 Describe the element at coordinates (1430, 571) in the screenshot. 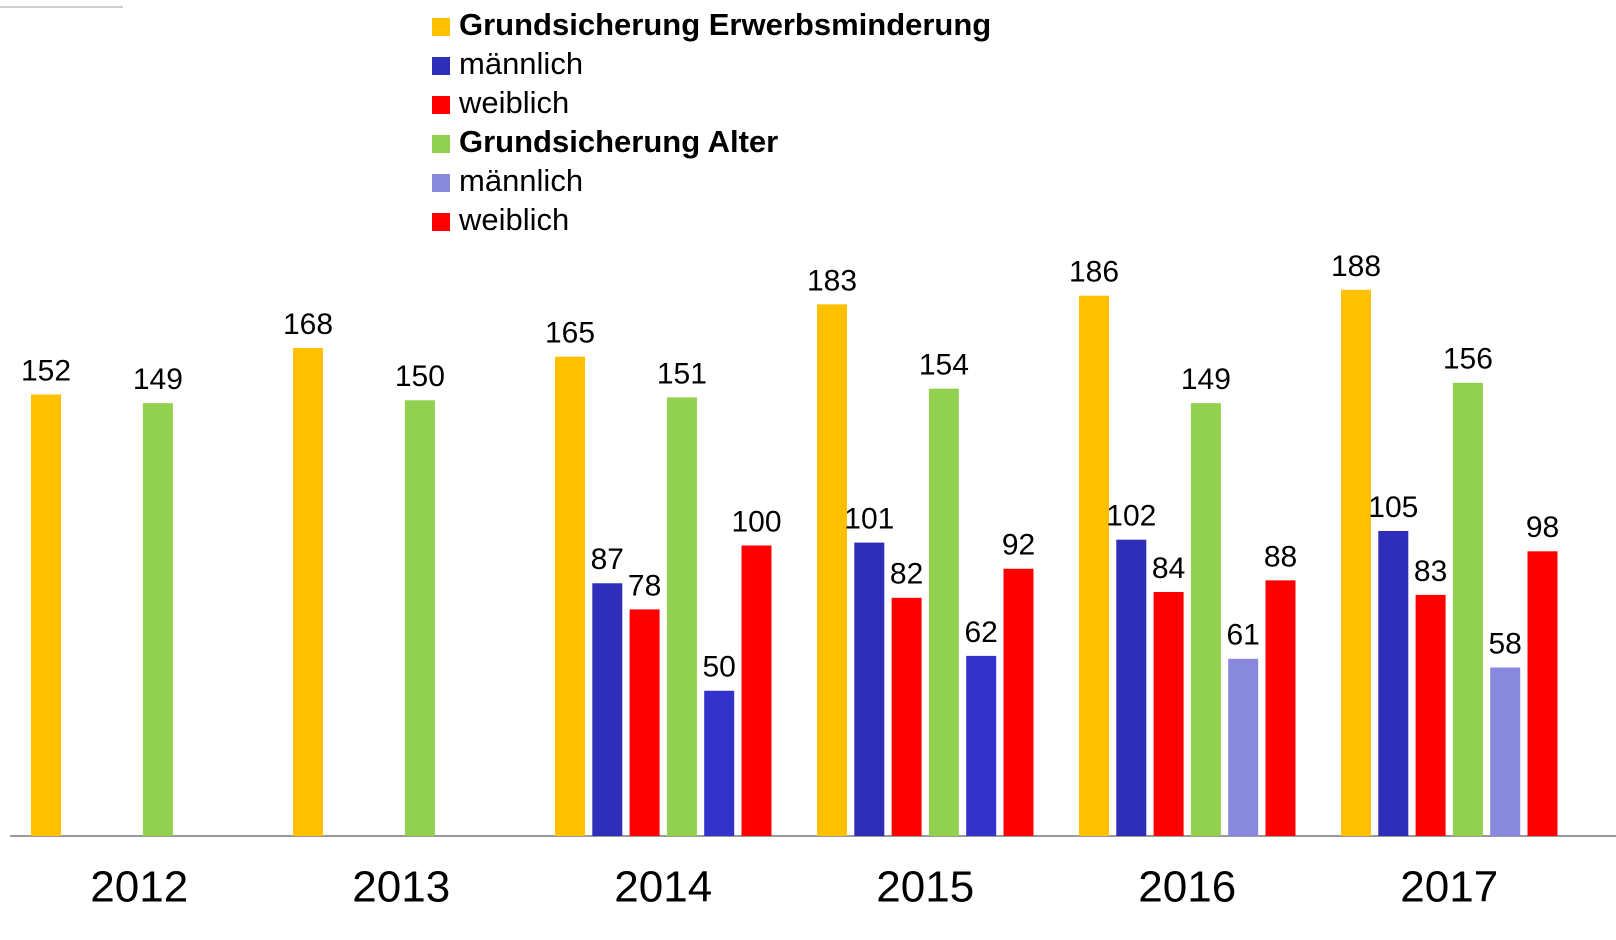

I see `data-label: 83` at that location.